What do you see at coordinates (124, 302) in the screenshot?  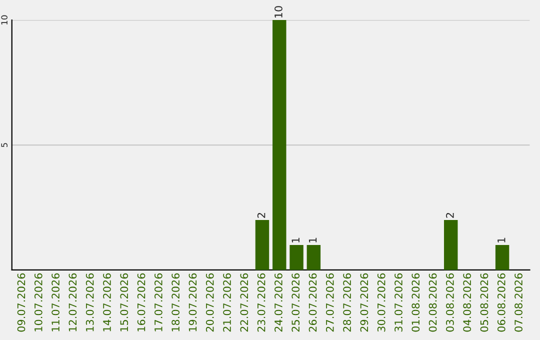 I see `x-tick-label: 15.07.2026` at bounding box center [124, 302].